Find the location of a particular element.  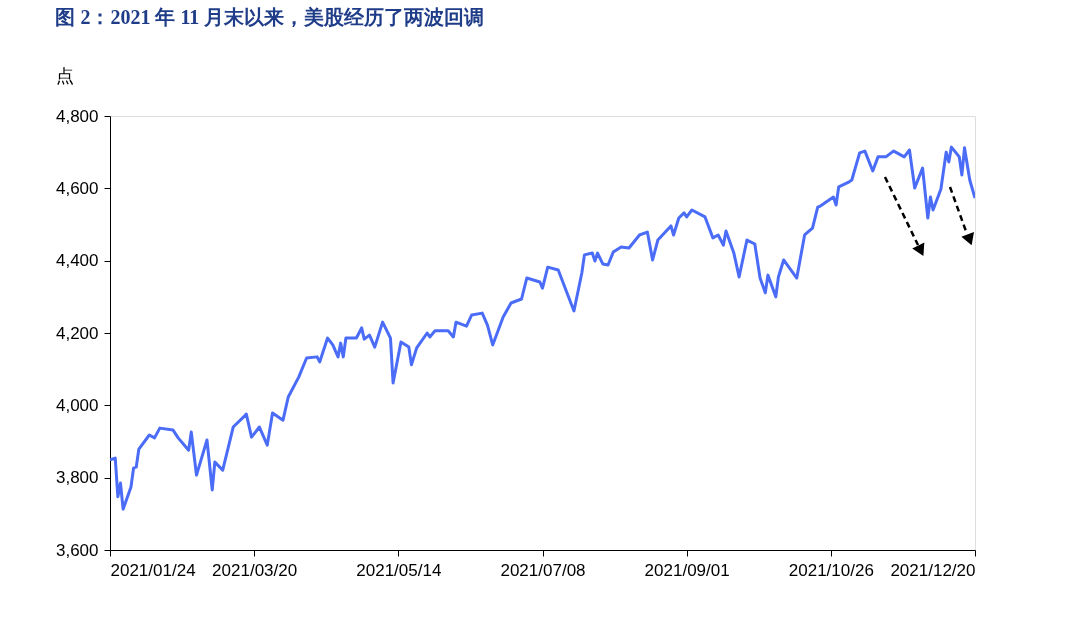

x-tick-label: 2021/05/14 is located at coordinates (399, 570).